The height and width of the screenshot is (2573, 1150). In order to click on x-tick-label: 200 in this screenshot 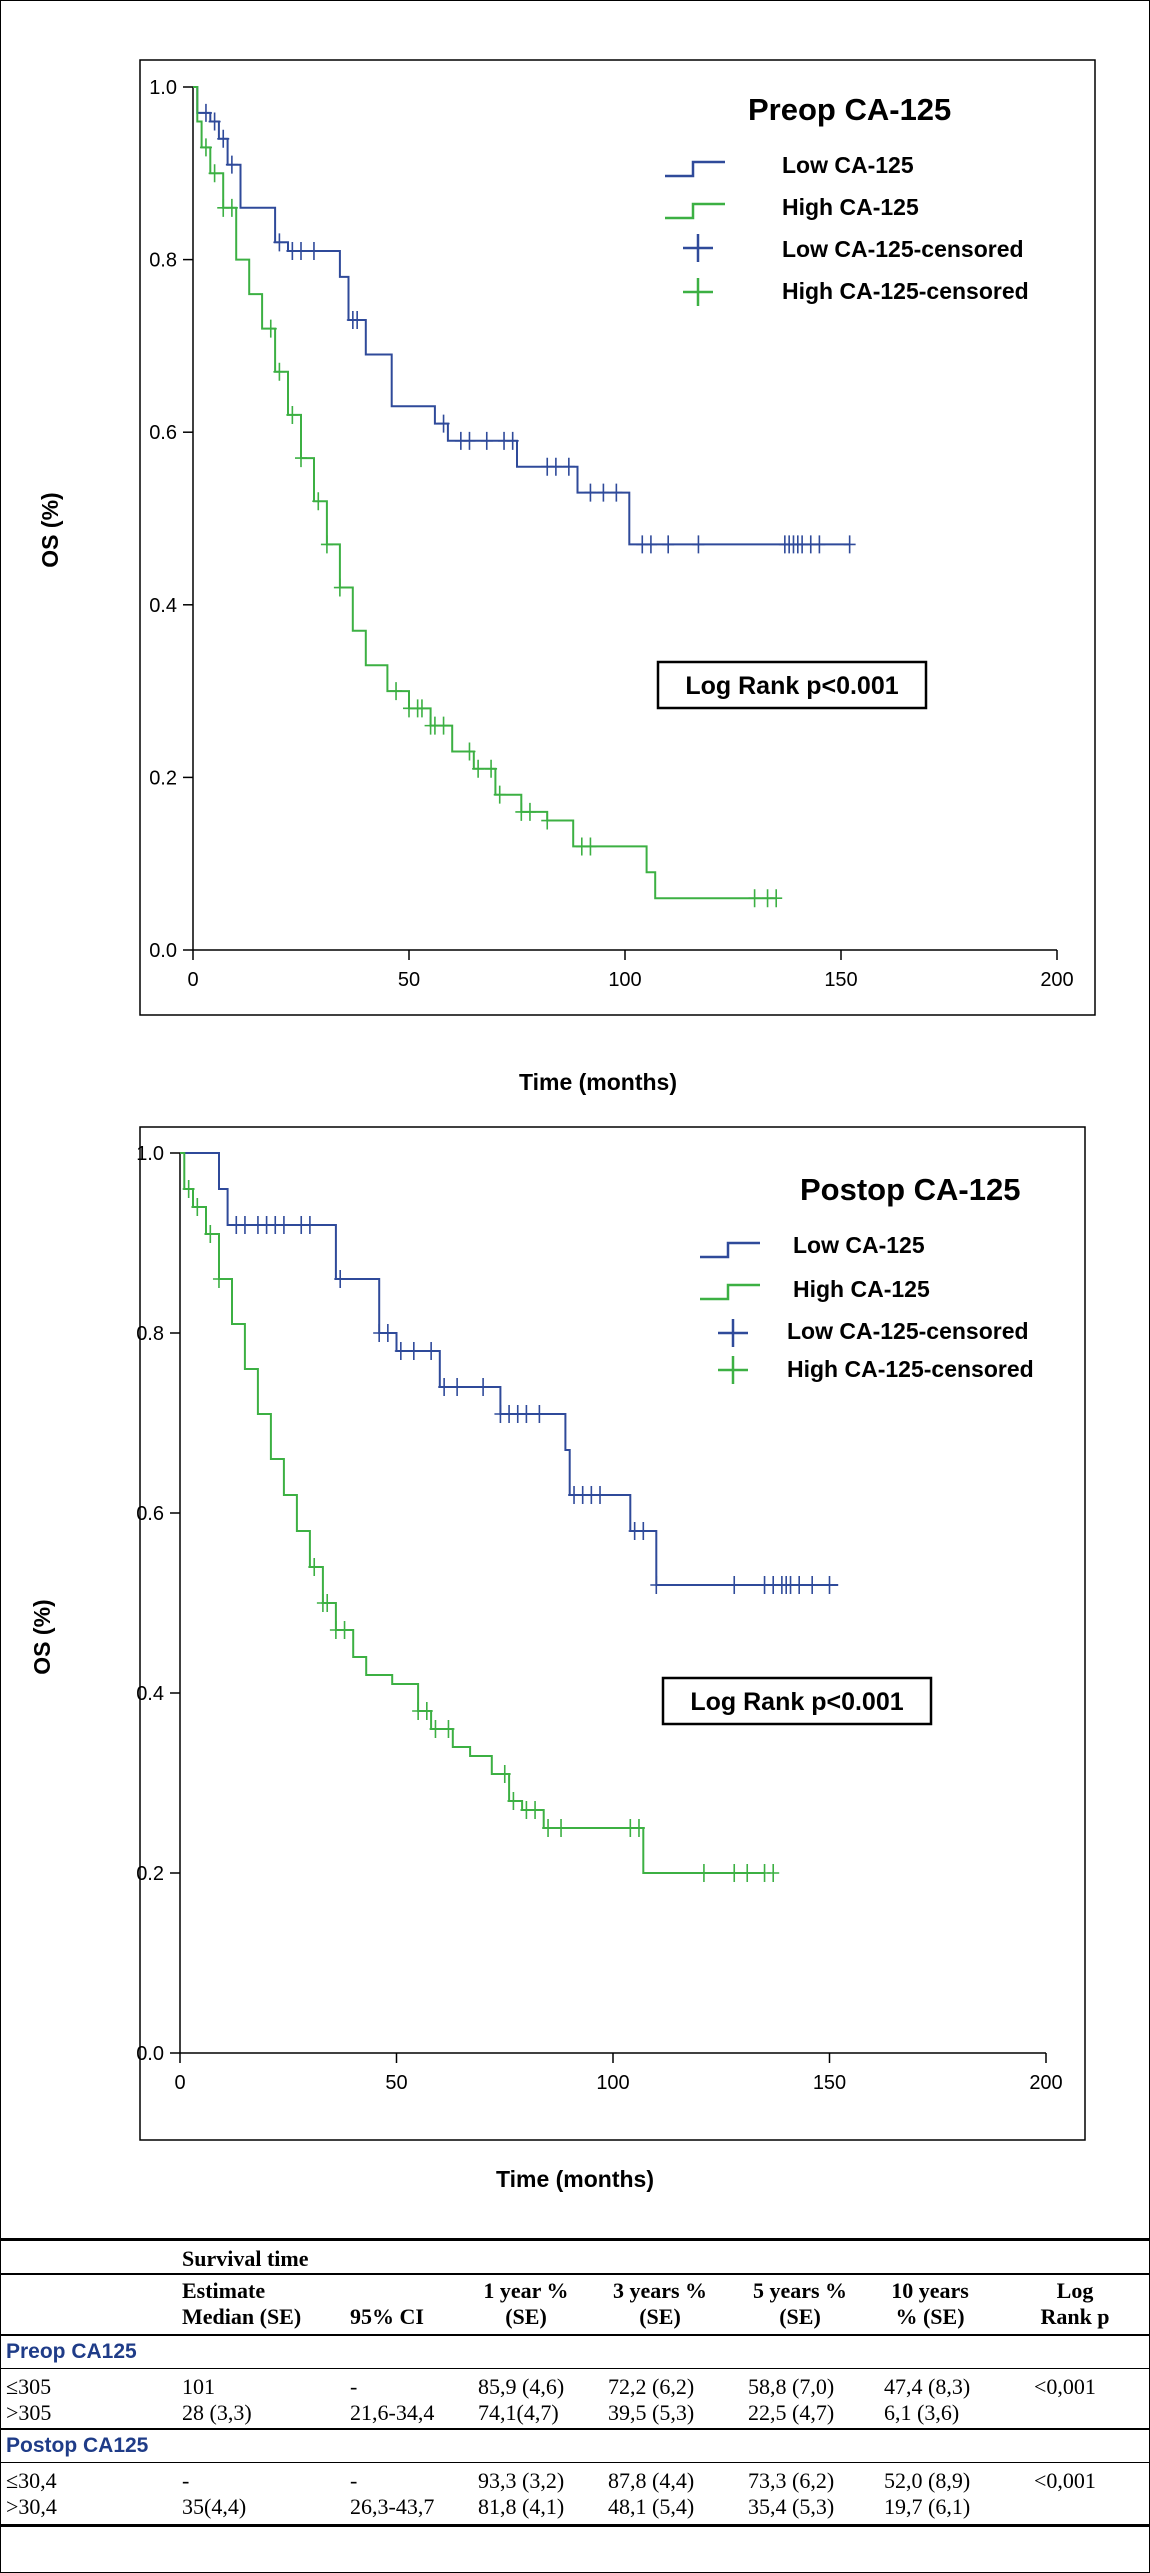, I will do `click(1056, 980)`.